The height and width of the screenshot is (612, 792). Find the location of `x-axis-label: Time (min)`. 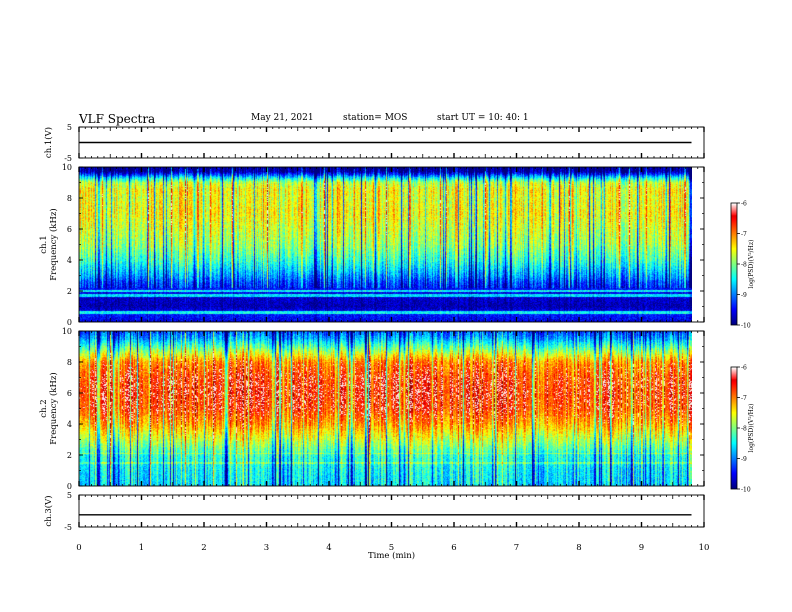

x-axis-label: Time (min) is located at coordinates (391, 555).